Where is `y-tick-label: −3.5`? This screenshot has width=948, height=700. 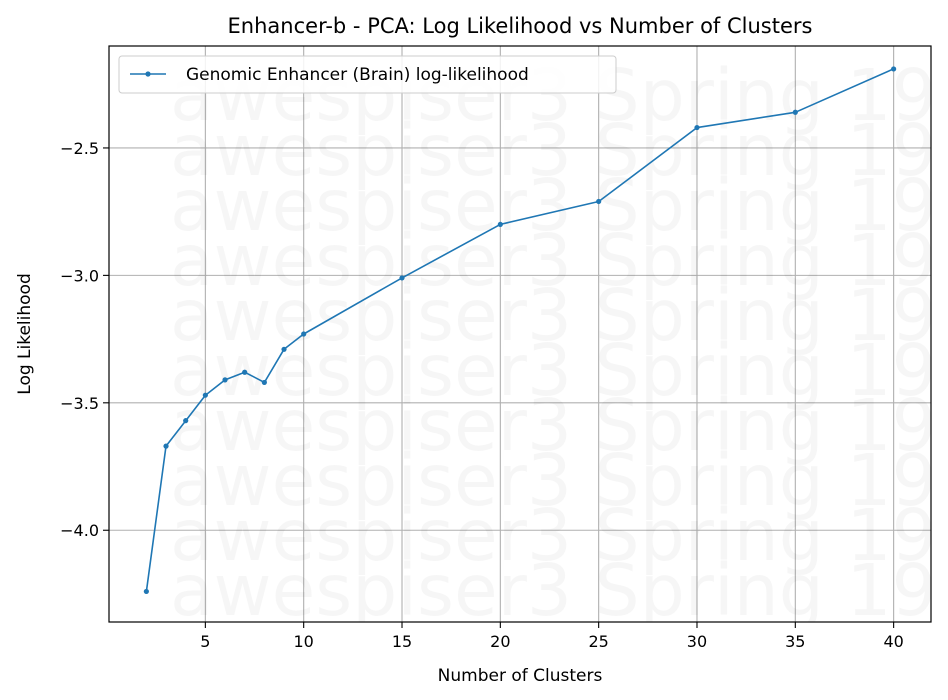
y-tick-label: −3.5 is located at coordinates (79, 403).